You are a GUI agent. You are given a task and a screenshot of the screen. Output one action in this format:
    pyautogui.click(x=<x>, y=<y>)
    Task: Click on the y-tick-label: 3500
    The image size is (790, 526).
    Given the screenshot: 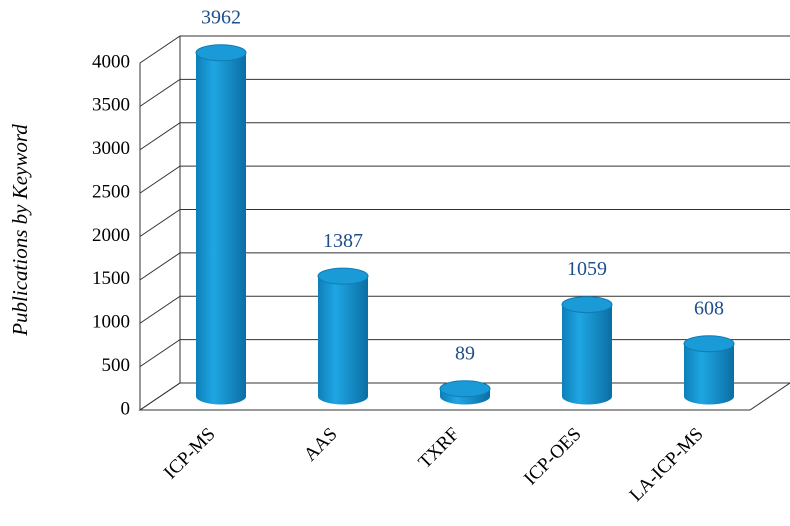 What is the action you would take?
    pyautogui.click(x=111, y=105)
    